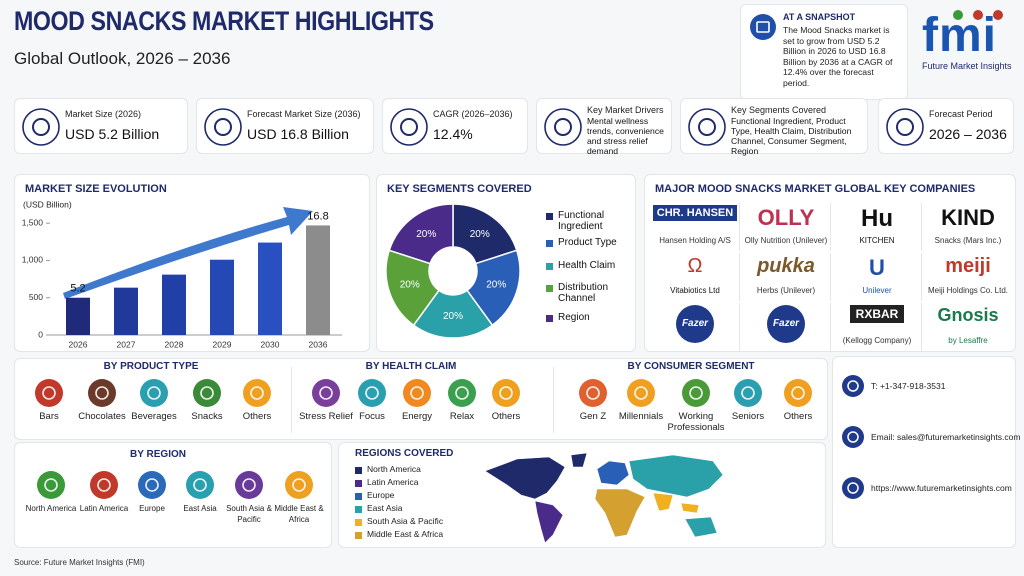  I want to click on stat-card: Market Size (2026) USD 5.2 Billion, so click(101, 126).